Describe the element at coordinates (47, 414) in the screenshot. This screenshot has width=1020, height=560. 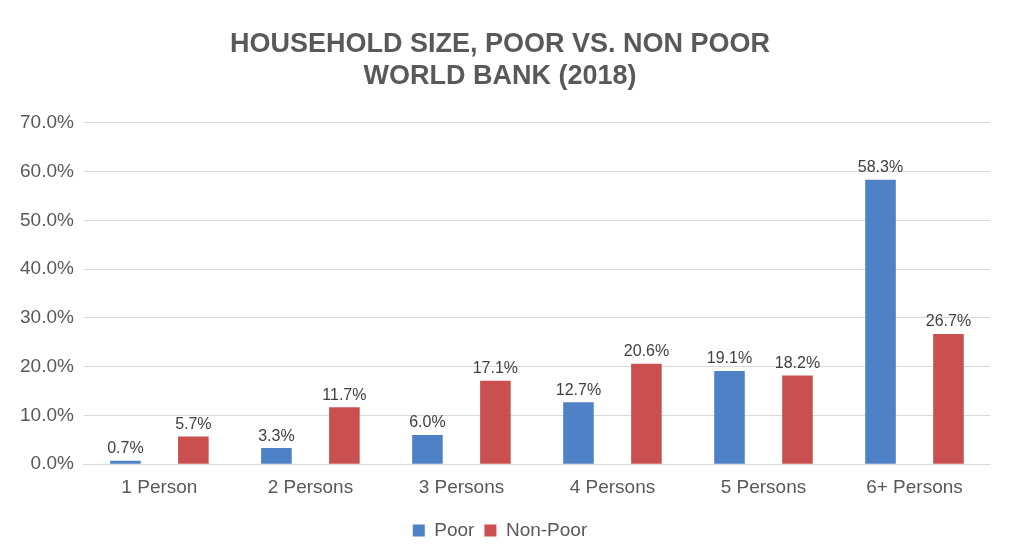
I see `y-tick-label: 10.0%` at that location.